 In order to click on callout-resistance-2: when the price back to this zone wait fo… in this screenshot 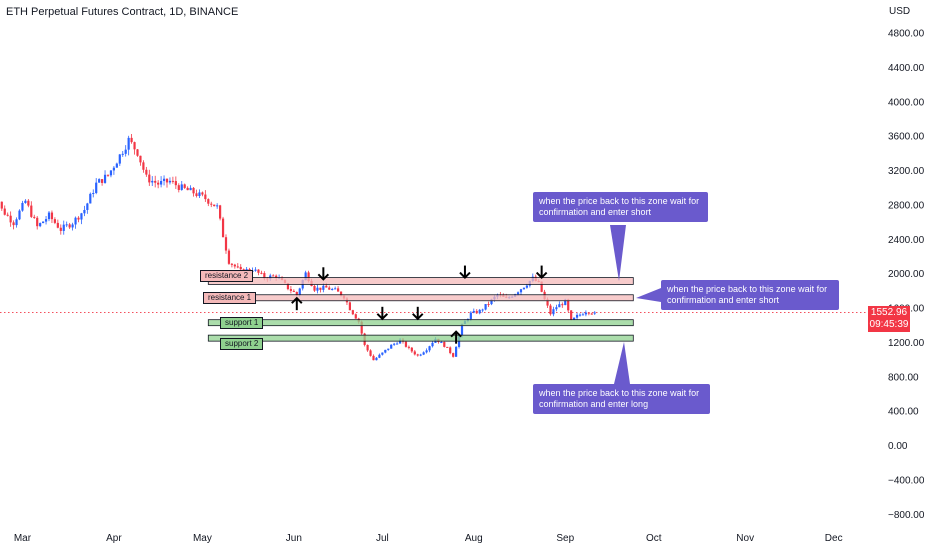, I will do `click(620, 207)`.